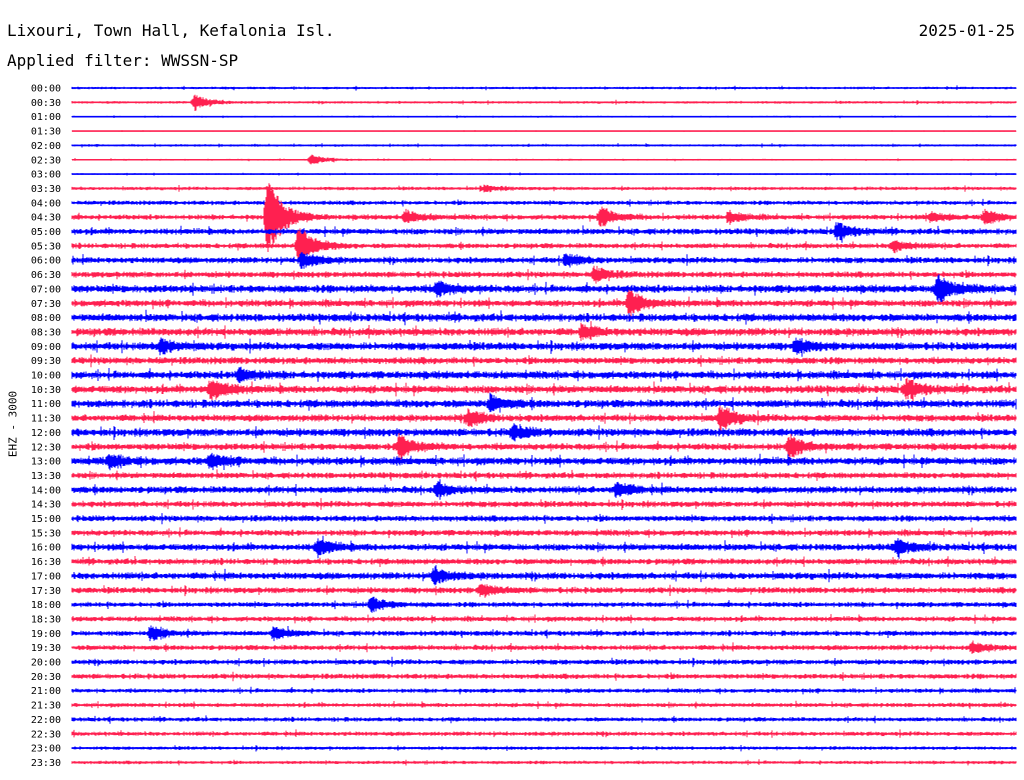 The width and height of the screenshot is (1024, 780). I want to click on station-title: Lixouri, Town Hall, Kefalonia Isl., so click(171, 30).